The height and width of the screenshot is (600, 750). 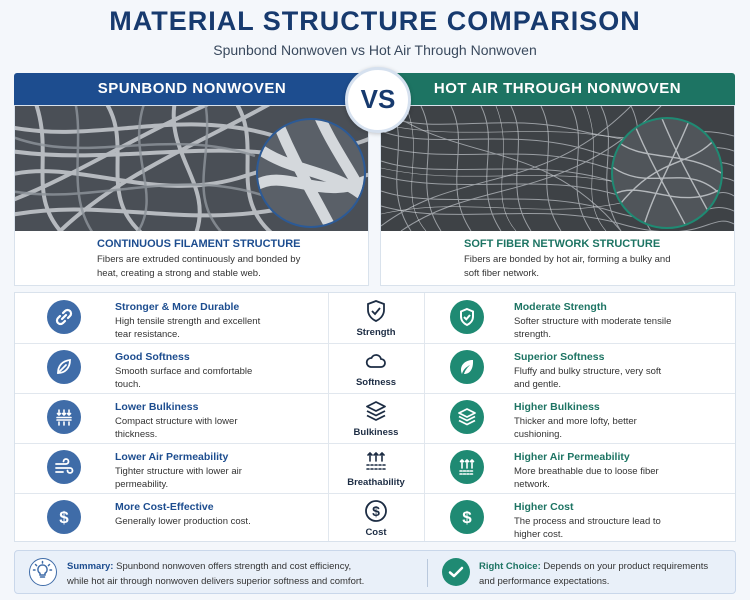 I want to click on air-flow-icon, so click(x=376, y=460).